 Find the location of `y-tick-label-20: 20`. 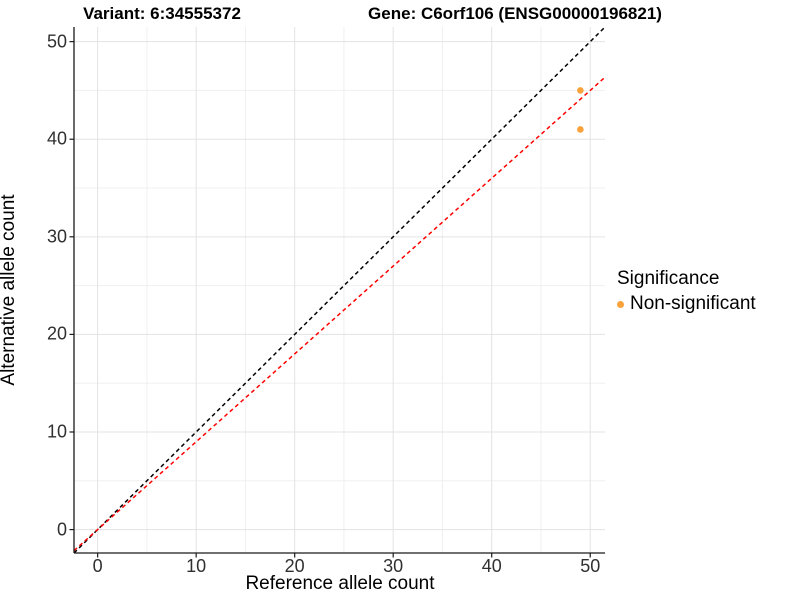

y-tick-label-20: 20 is located at coordinates (56, 333).